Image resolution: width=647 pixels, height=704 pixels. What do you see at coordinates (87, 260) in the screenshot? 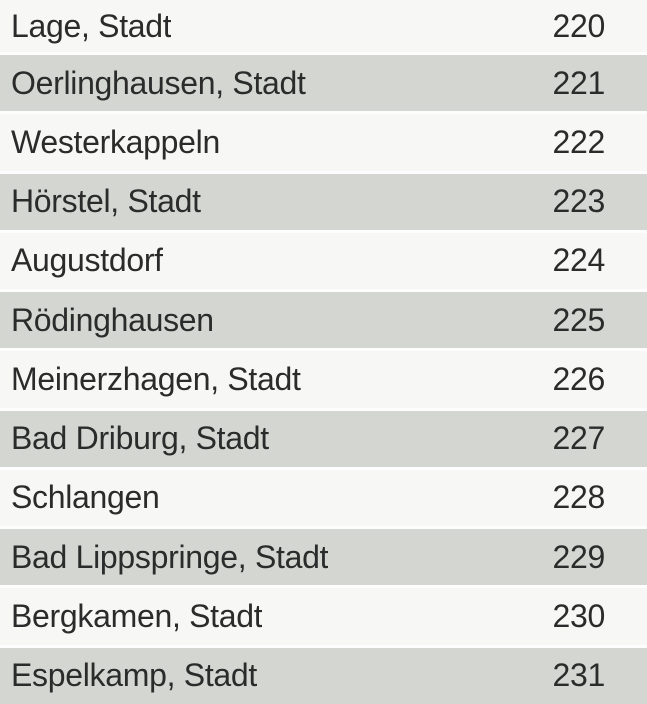
I see `municipality-name: Augustdorf` at bounding box center [87, 260].